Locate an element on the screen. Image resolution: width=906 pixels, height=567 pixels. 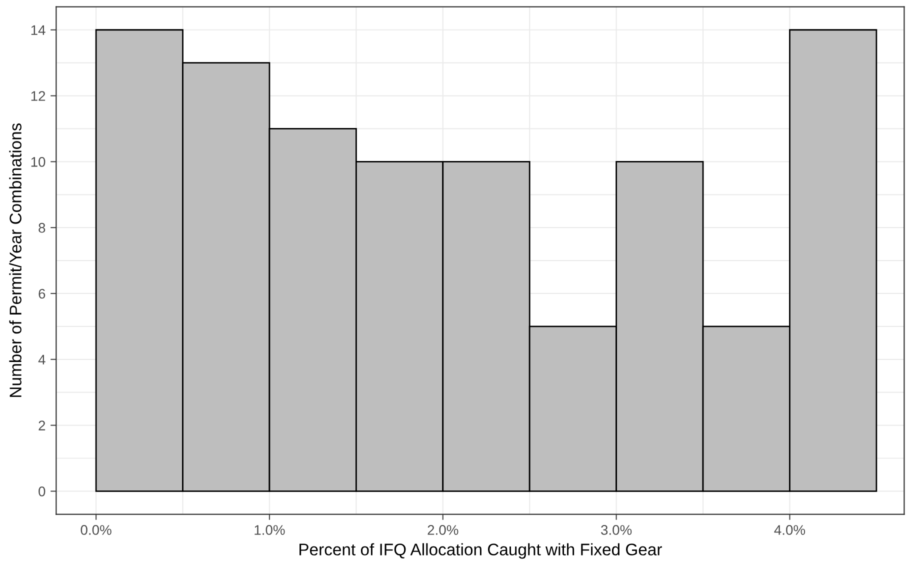
x-tick-label: 0.0% is located at coordinates (96, 530).